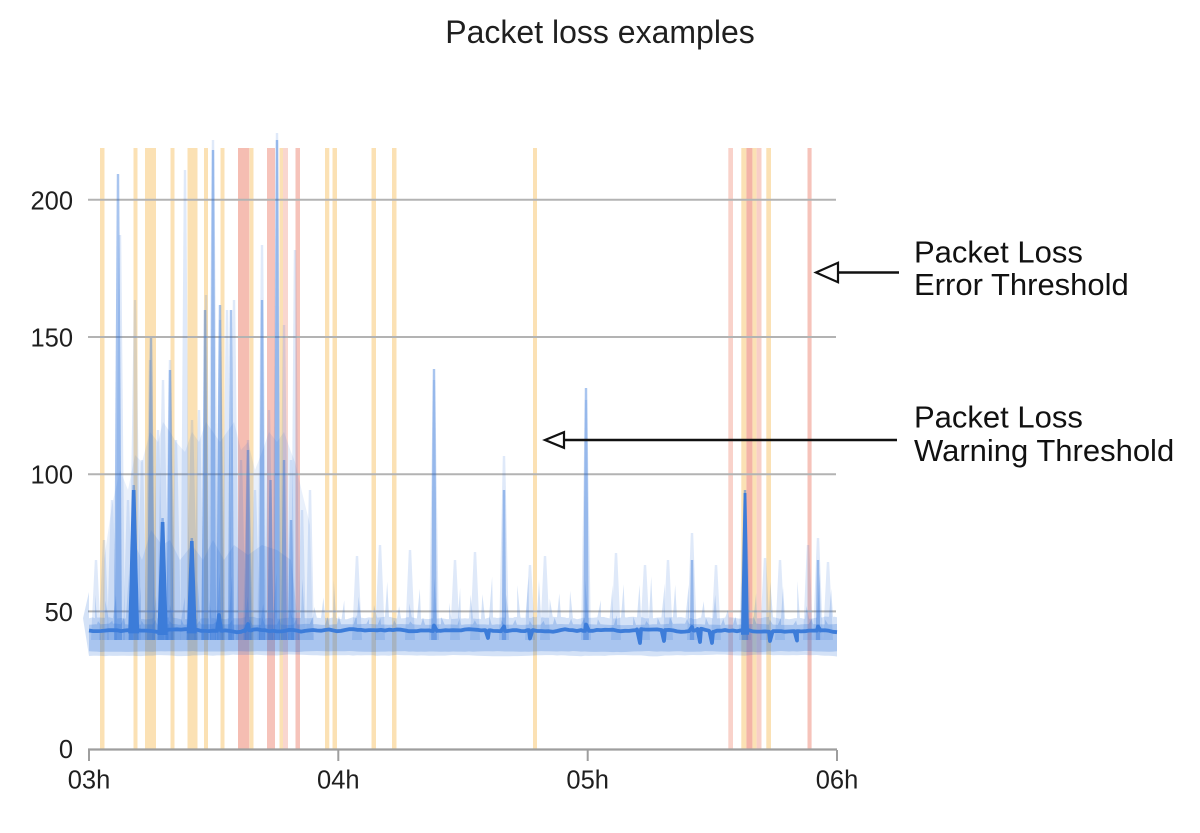 This screenshot has height=833, width=1200. What do you see at coordinates (89, 781) in the screenshot?
I see `svg-text: 03h` at bounding box center [89, 781].